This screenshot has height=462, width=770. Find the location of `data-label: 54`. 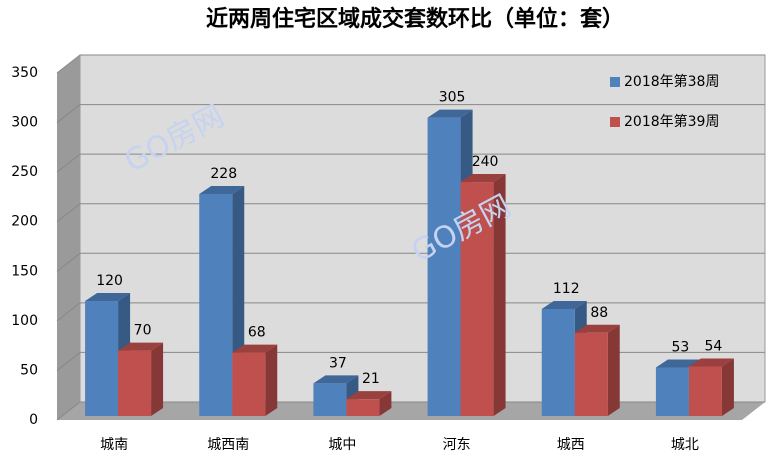

data-label: 54 is located at coordinates (714, 346).